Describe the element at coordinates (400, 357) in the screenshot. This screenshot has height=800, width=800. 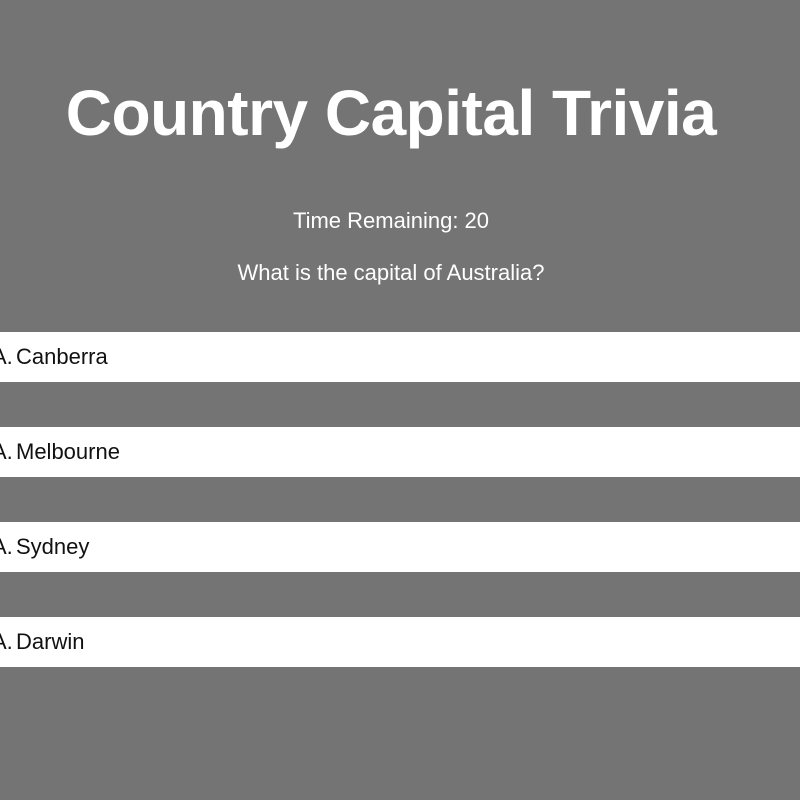
I see `answer-option-canberra: A. Canberra` at that location.